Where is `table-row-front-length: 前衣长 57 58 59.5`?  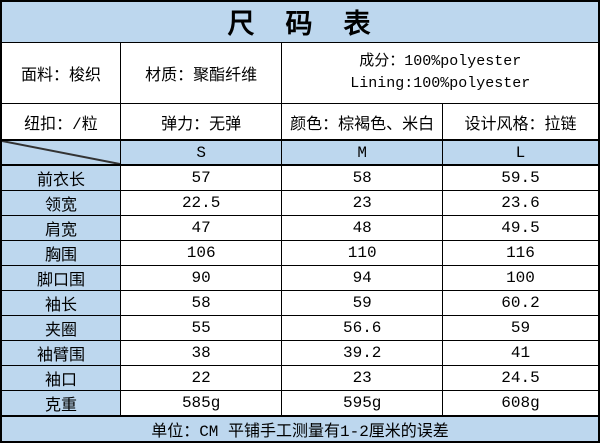
table-row-front-length: 前衣长 57 58 59.5 is located at coordinates (300, 177).